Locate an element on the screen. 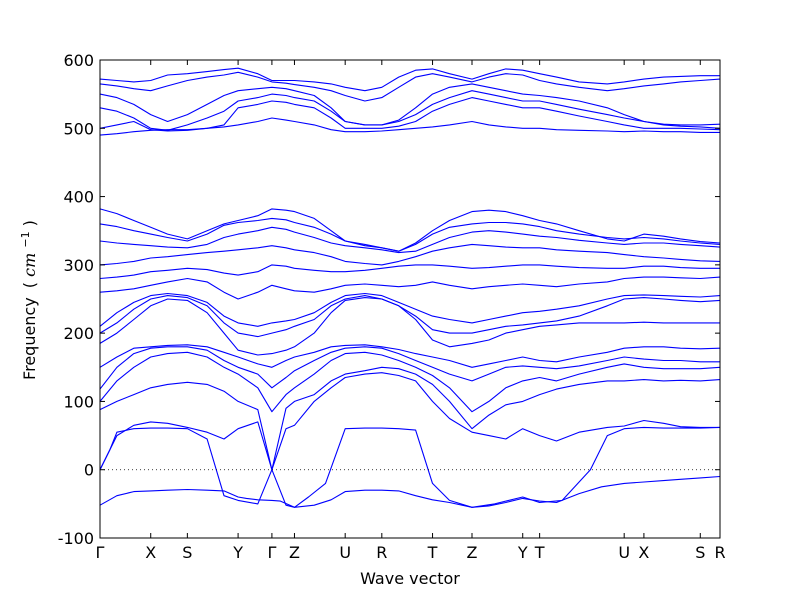 This screenshot has width=800, height=600. y-axis-unit-close: ) is located at coordinates (29, 223).